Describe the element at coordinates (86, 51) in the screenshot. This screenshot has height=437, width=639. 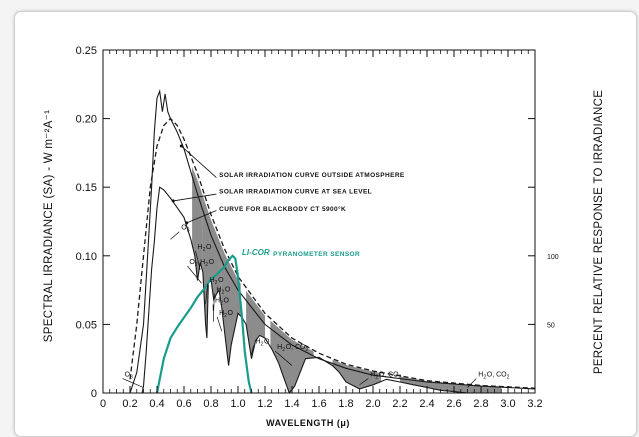
I see `y-tick-label: 0.25` at that location.